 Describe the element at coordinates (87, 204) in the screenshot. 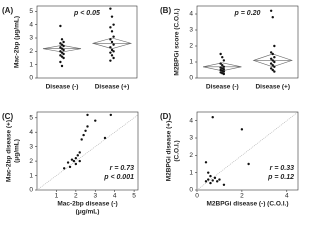

I see `x-axis-label: Mac-2bp disease (-)` at that location.